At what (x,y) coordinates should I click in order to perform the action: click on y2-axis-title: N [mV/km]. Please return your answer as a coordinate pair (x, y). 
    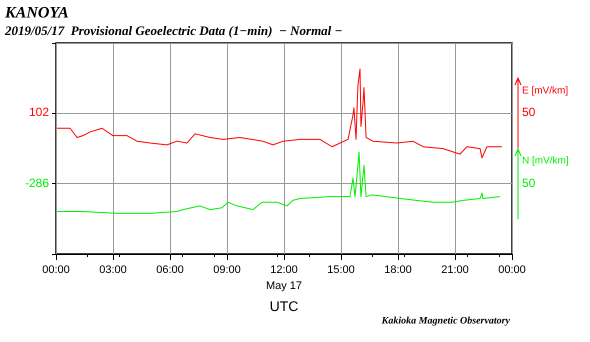
    Looking at the image, I should click on (545, 161).